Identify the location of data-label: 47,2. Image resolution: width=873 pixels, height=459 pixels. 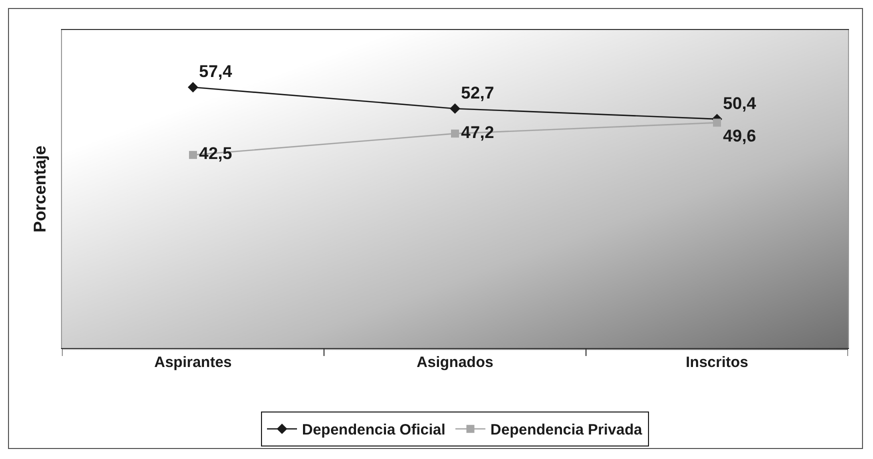
(477, 132).